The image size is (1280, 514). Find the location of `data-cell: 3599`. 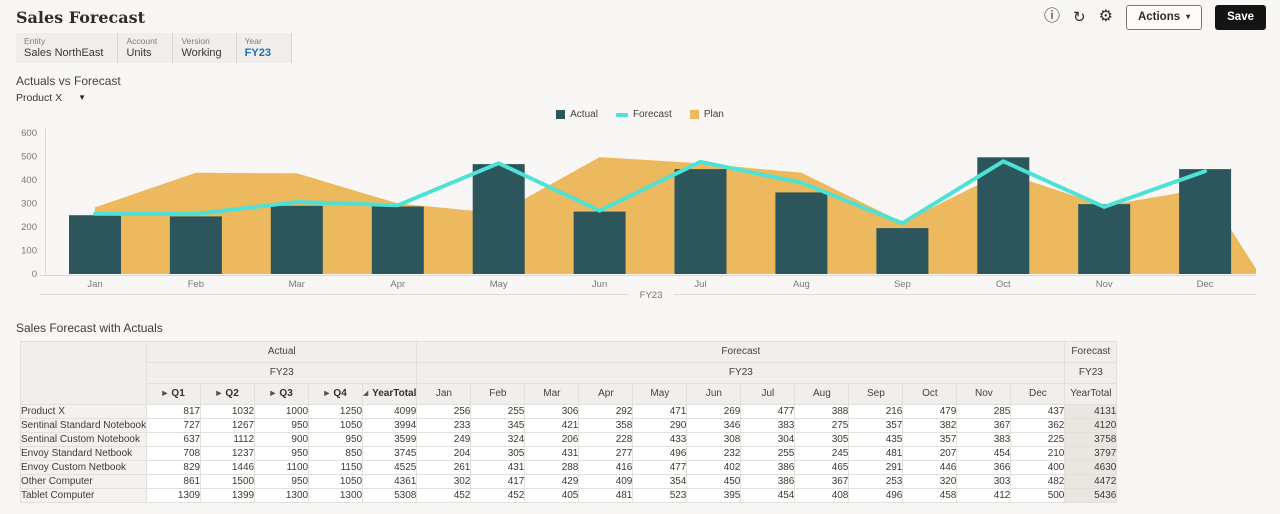

data-cell: 3599 is located at coordinates (390, 439).